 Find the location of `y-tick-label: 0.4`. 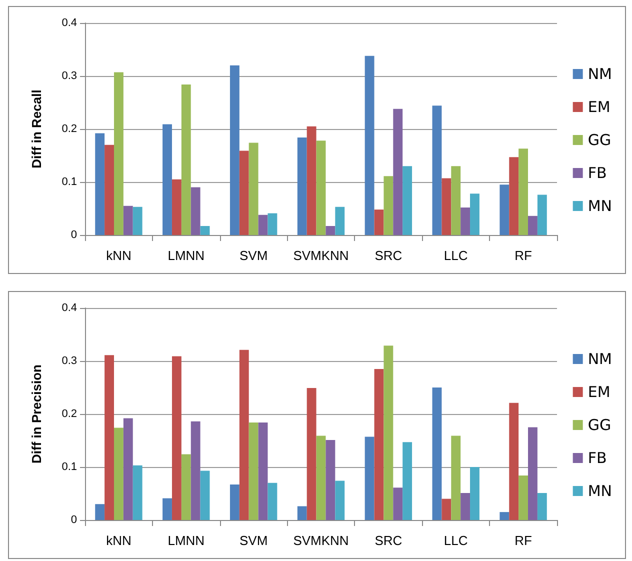

y-tick-label: 0.4 is located at coordinates (69, 308).